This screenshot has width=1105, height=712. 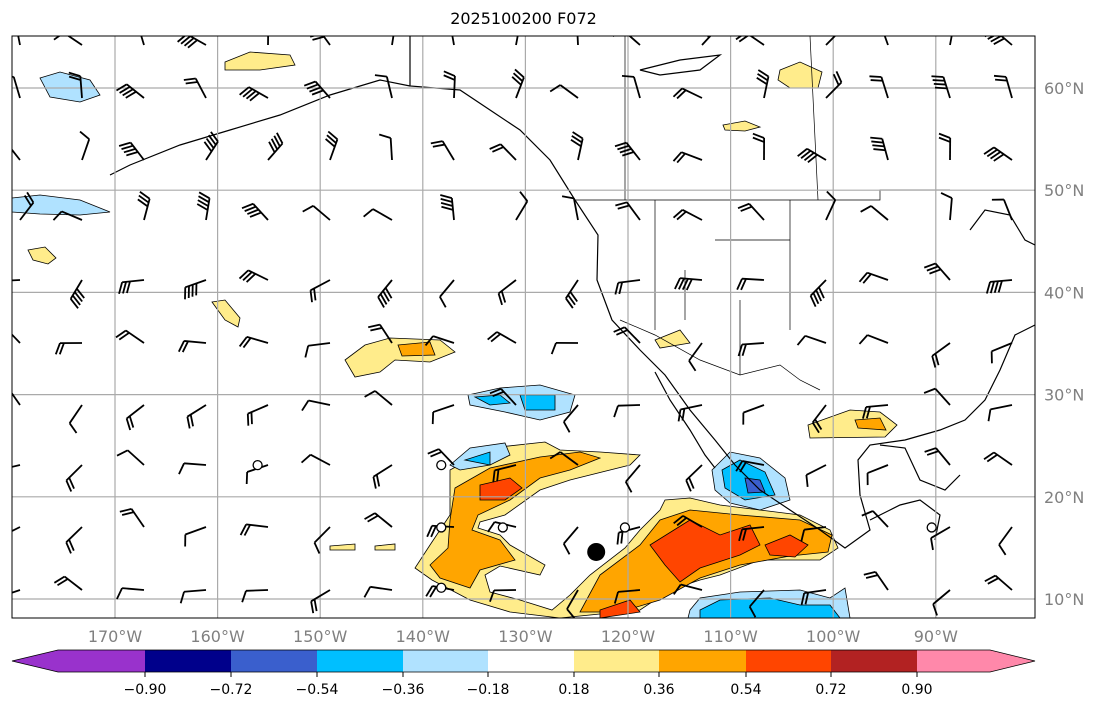 I want to click on colorbar-tick-label: 0.72, so click(x=830, y=690).